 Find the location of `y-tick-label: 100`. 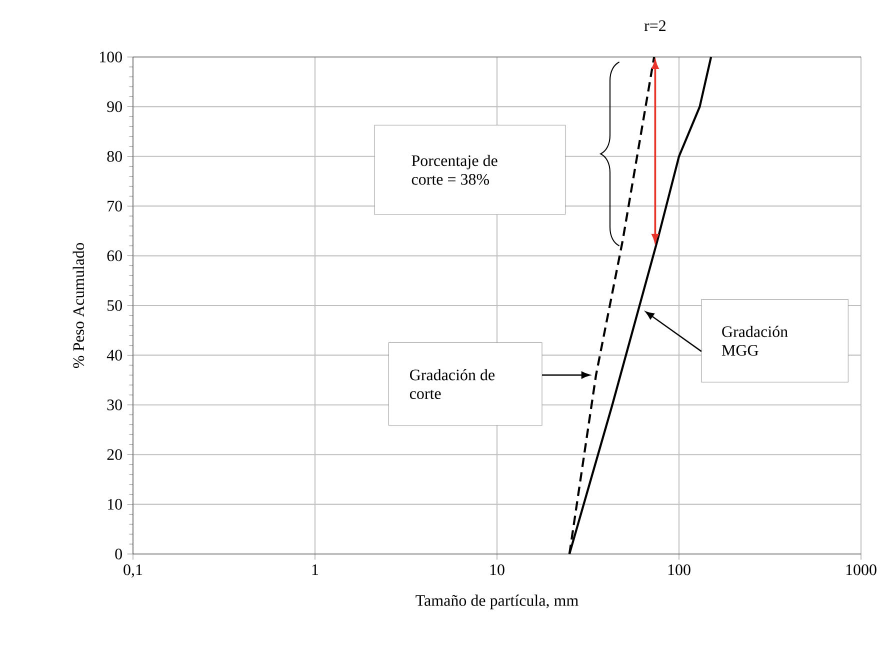

y-tick-label: 100 is located at coordinates (111, 57).